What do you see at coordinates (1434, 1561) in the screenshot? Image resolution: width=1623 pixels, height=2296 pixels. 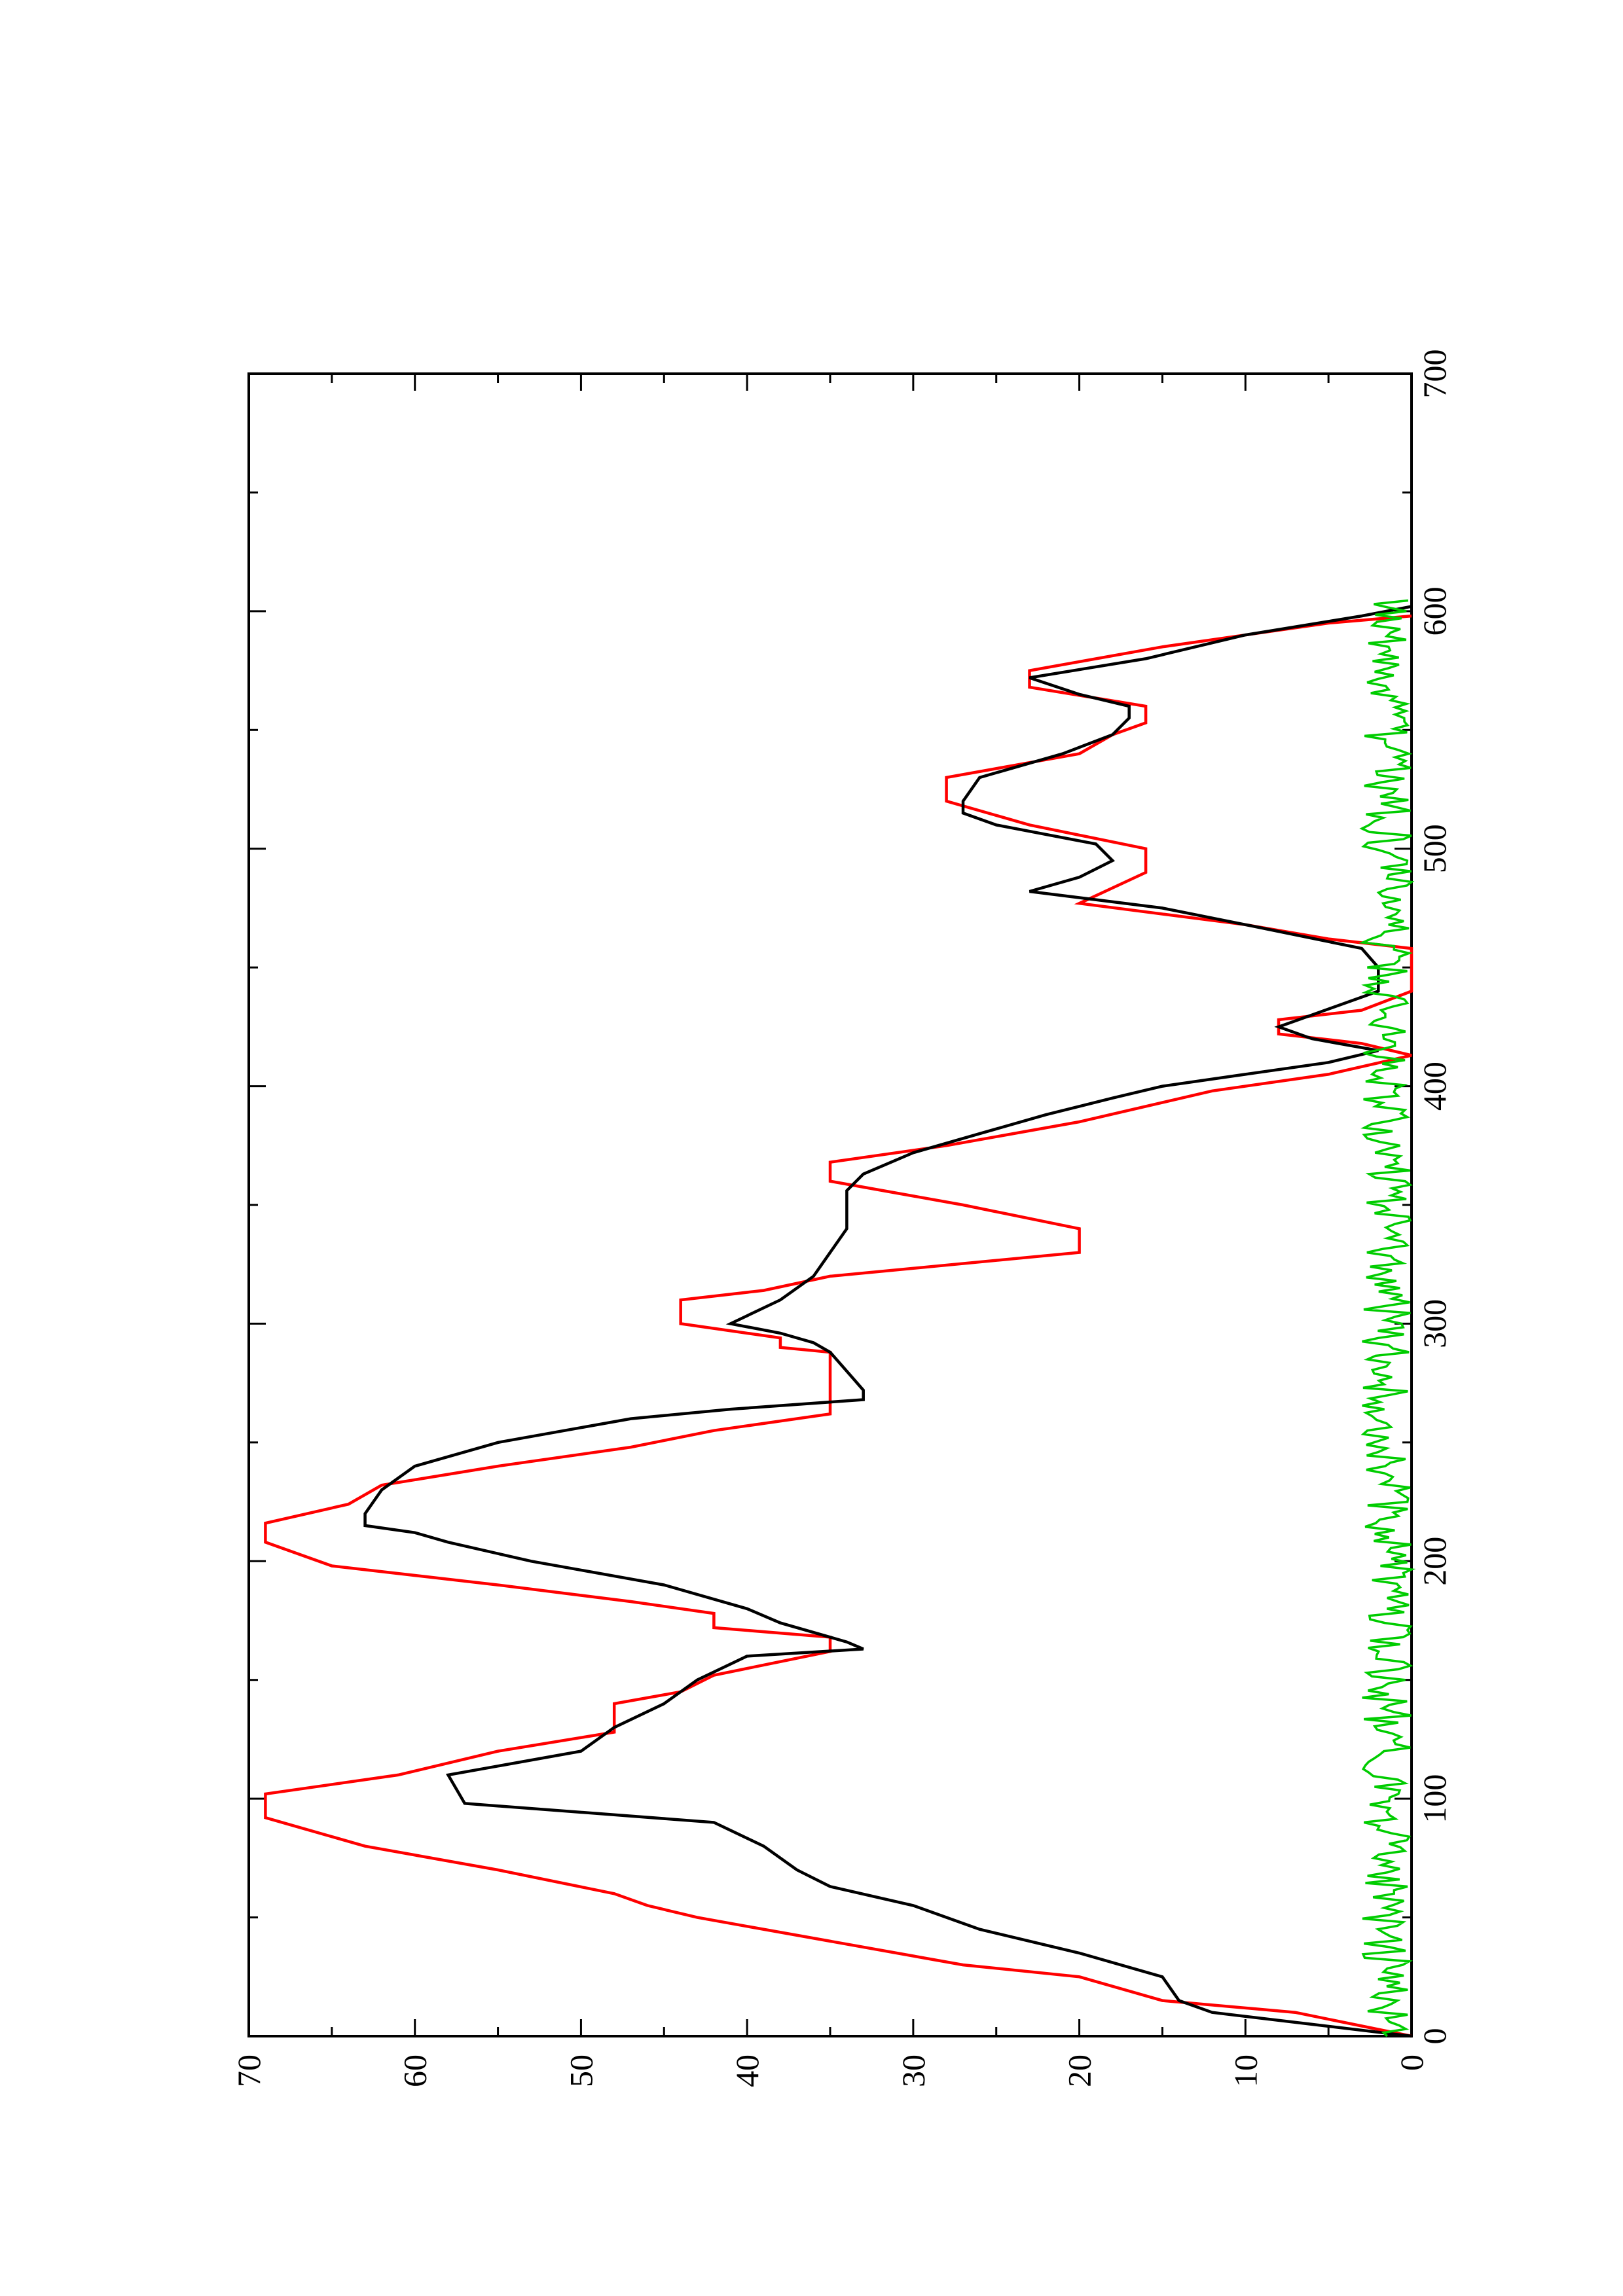 I see `x-tick-label: 200` at bounding box center [1434, 1561].